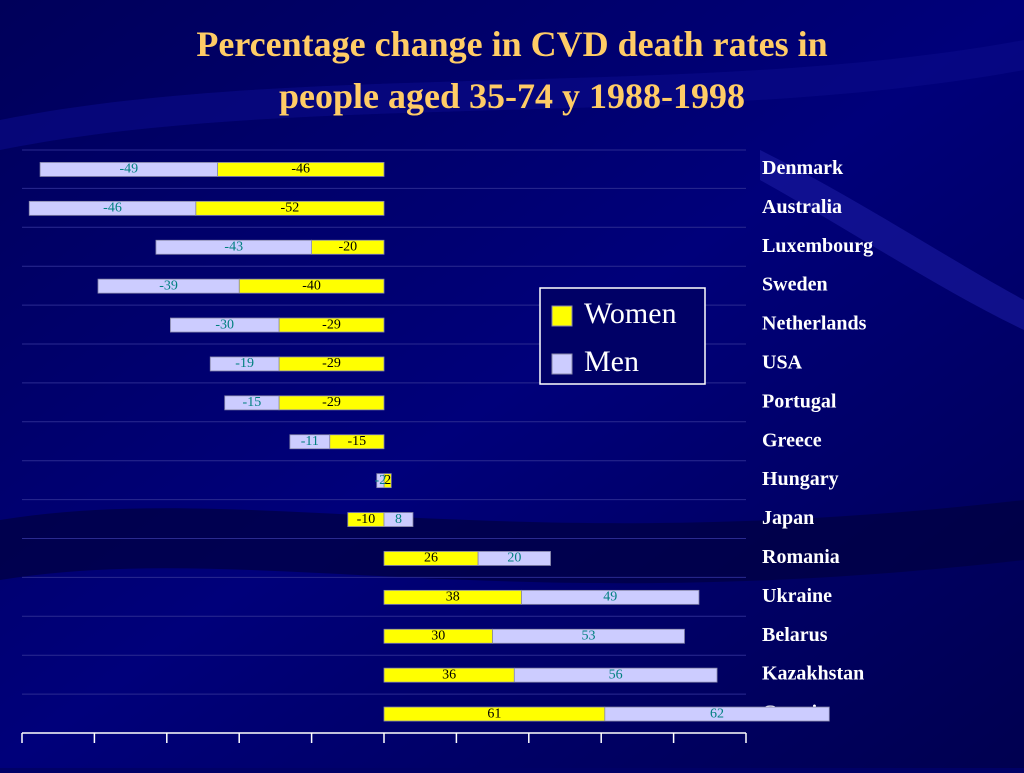 The image size is (1024, 773). I want to click on value-label: 61, so click(494, 713).